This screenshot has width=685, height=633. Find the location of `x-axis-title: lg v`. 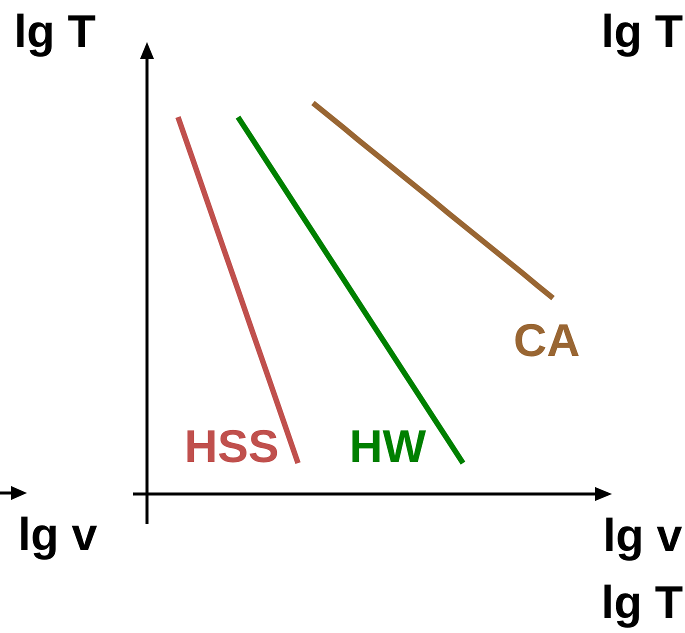

x-axis-title: lg v is located at coordinates (643, 535).